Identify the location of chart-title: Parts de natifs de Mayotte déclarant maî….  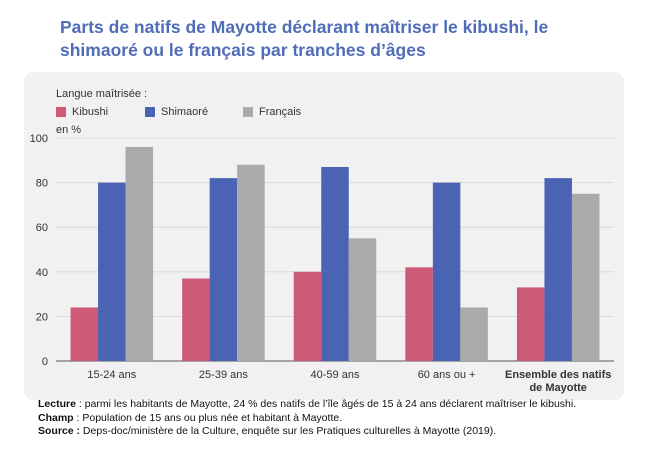
(304, 38).